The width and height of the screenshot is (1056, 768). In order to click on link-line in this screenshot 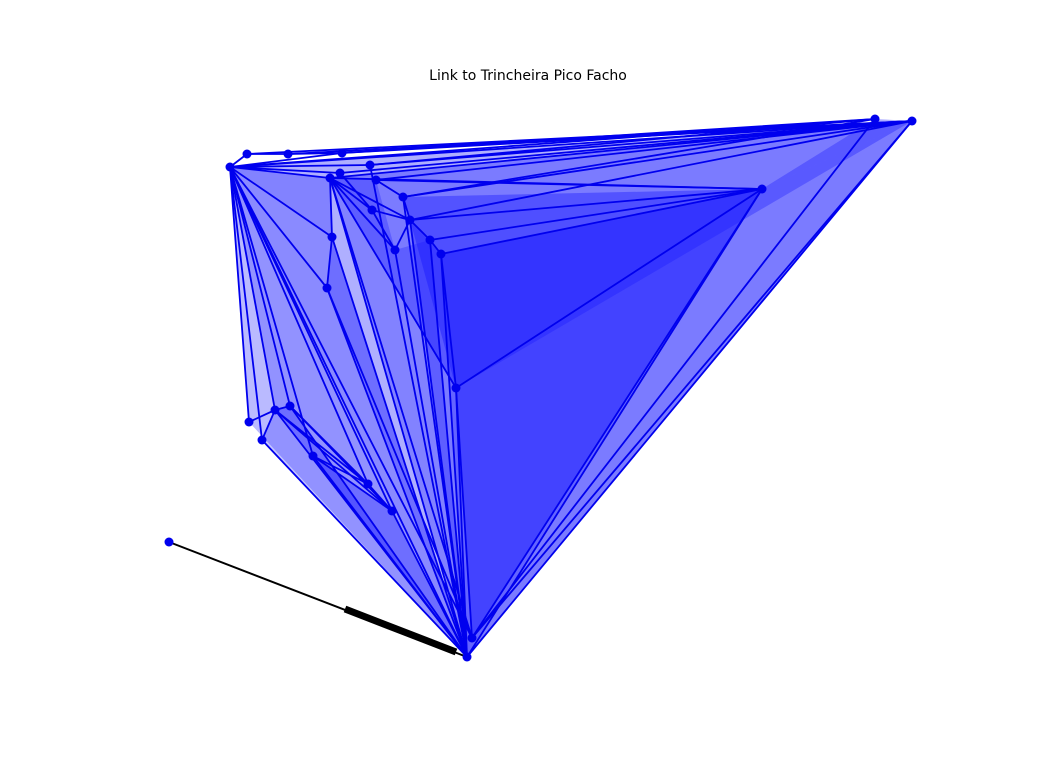, I will do `click(316, 597)`.